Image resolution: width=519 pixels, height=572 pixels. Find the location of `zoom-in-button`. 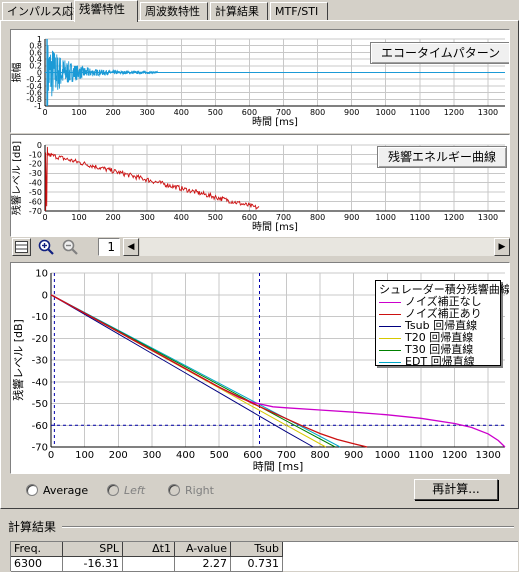

zoom-in-button is located at coordinates (45, 247).